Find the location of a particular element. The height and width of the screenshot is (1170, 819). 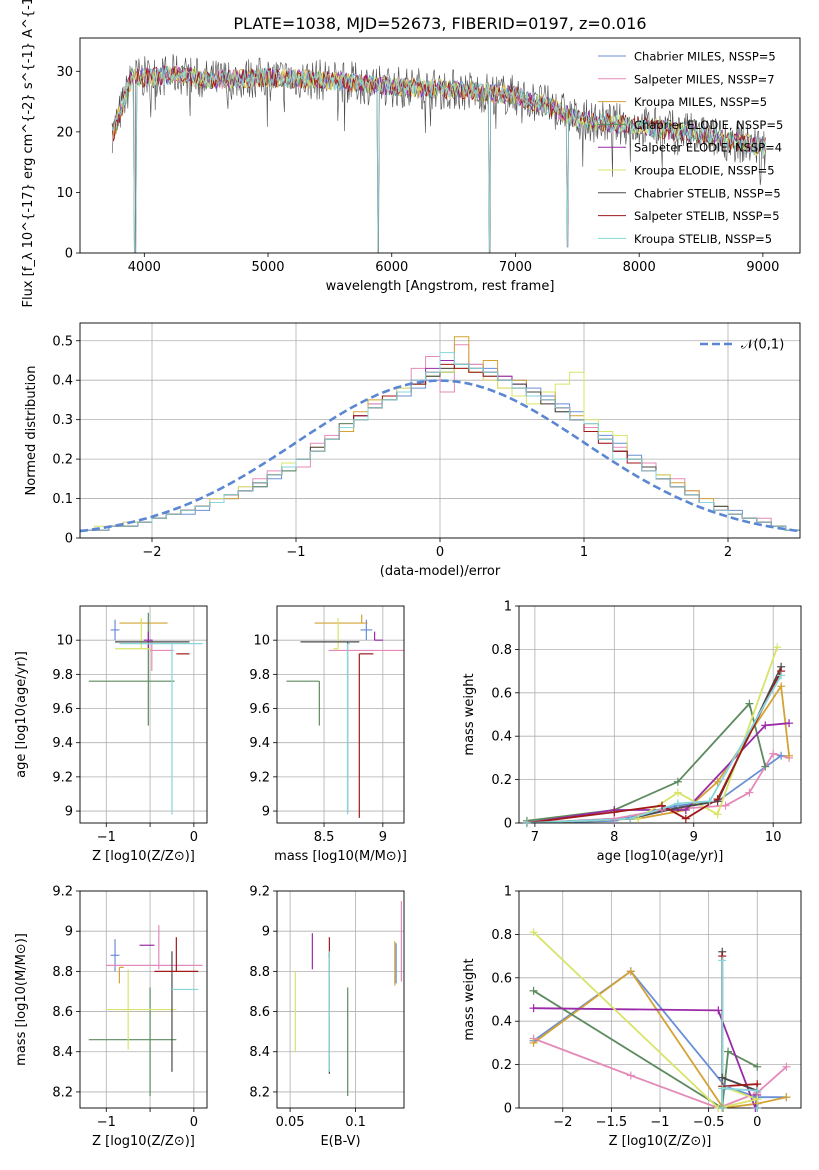

x-tick-label: 9 is located at coordinates (694, 837).